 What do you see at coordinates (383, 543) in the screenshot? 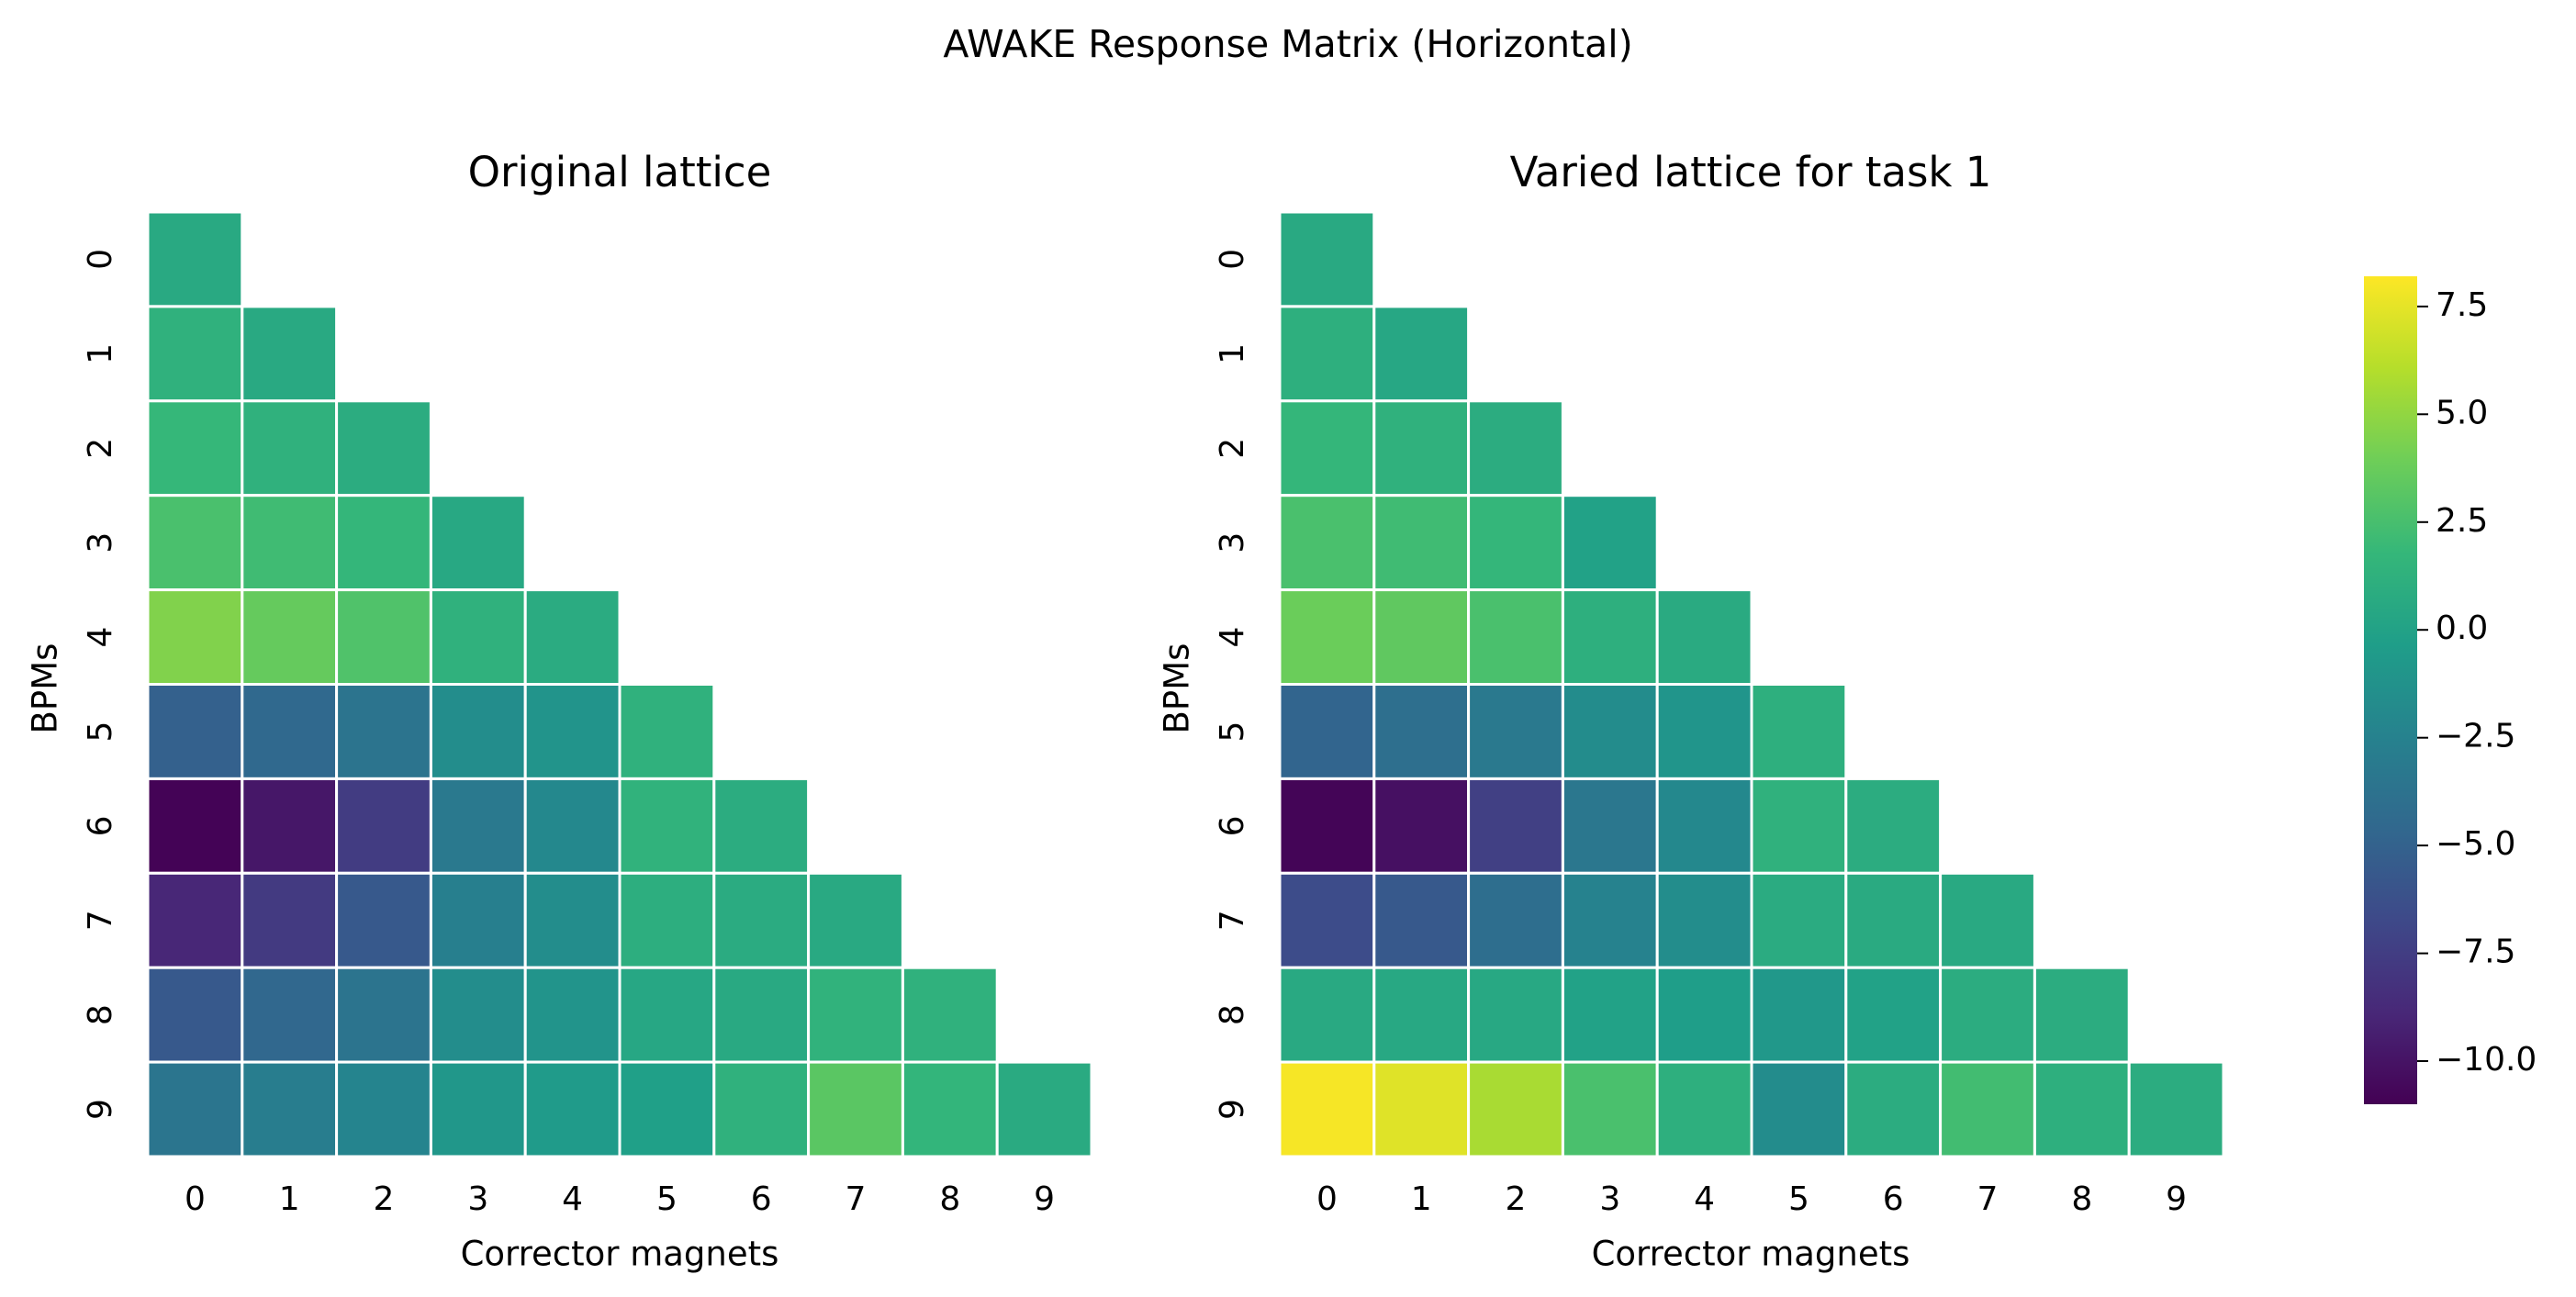
I see `heatmap-cell-r3-c2` at bounding box center [383, 543].